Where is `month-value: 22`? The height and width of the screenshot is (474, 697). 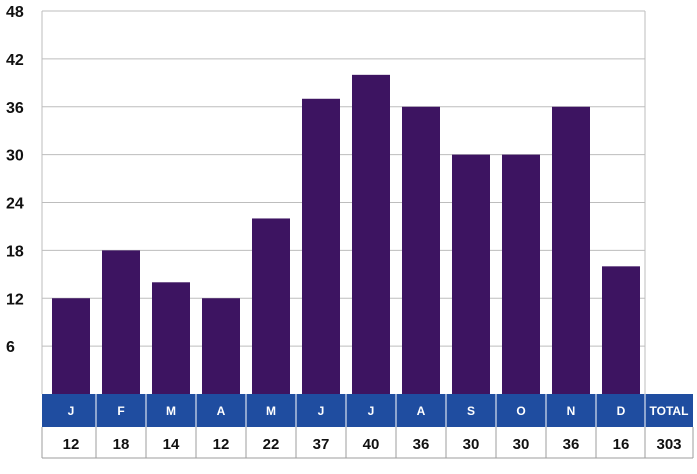
month-value: 22 is located at coordinates (271, 444).